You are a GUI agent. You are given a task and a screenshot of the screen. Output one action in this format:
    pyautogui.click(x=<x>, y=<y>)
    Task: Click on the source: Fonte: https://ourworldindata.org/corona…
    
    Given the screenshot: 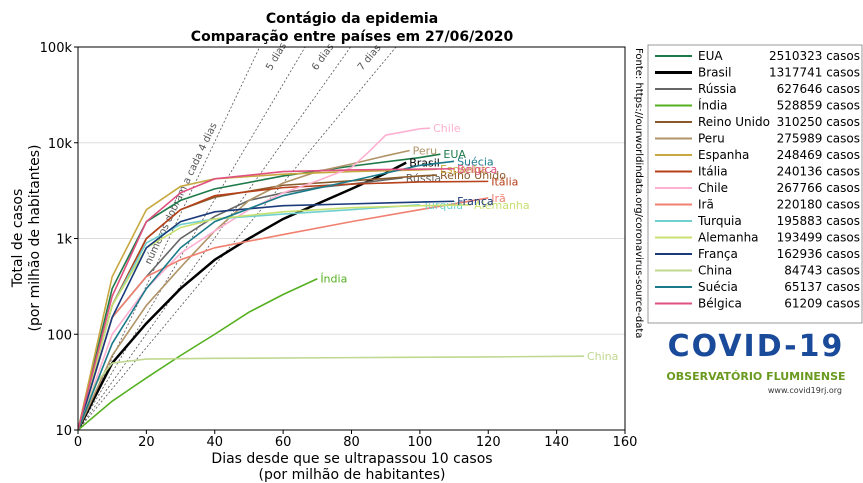 What is the action you would take?
    pyautogui.click(x=638, y=193)
    